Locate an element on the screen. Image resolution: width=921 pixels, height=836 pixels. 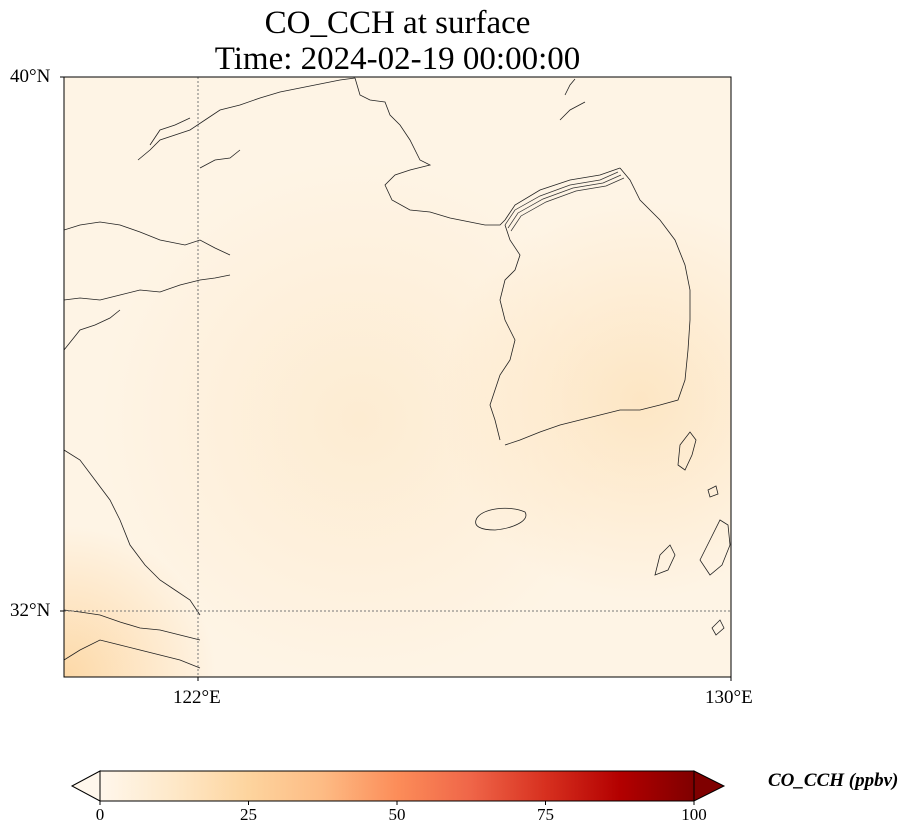
lat-label-32n: 32°N is located at coordinates (30, 610).